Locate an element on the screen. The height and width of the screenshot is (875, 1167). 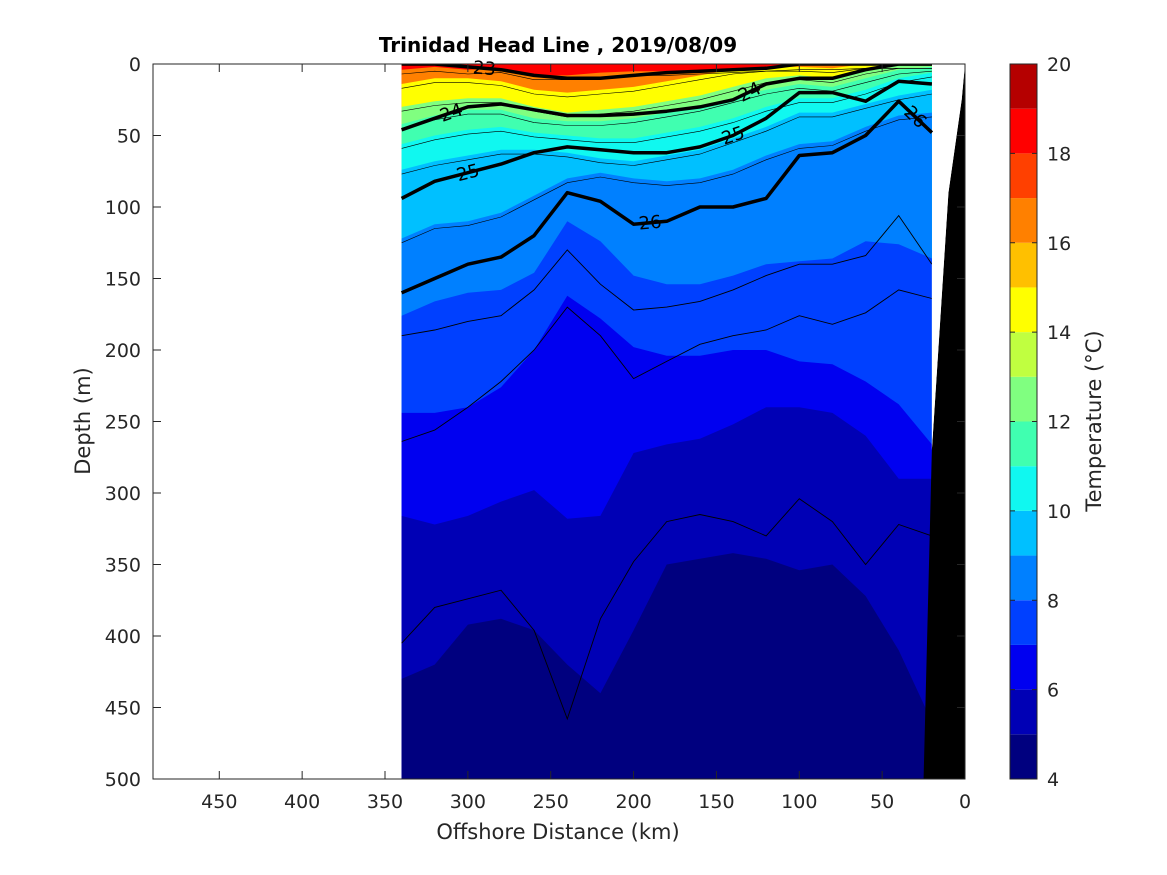
contour-label-group-23: 23 is located at coordinates (484, 68).